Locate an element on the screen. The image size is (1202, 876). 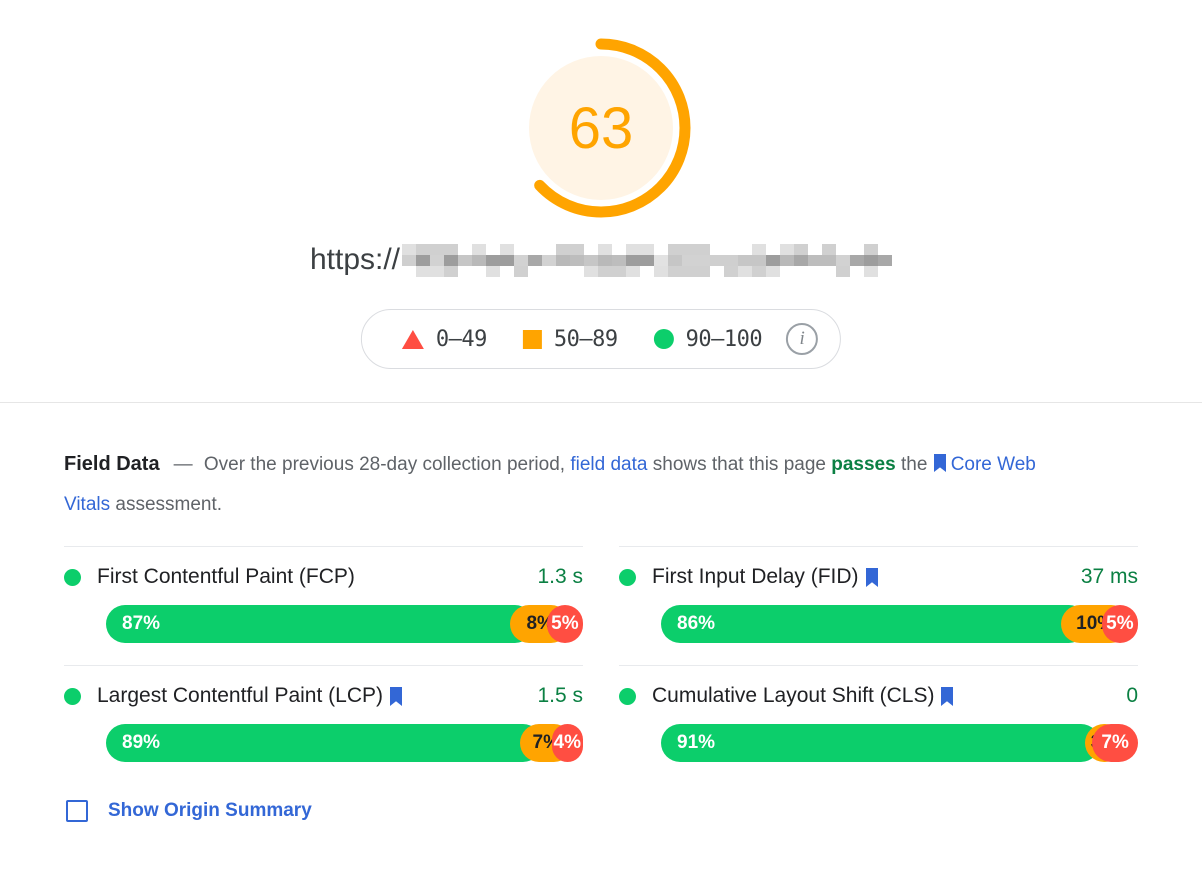
desc-part-4: assessment. is located at coordinates (169, 504).